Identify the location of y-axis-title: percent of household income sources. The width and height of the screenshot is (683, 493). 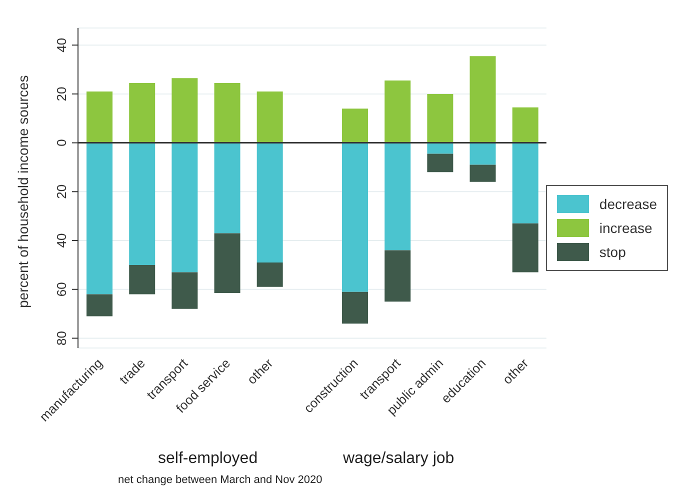
(22, 191).